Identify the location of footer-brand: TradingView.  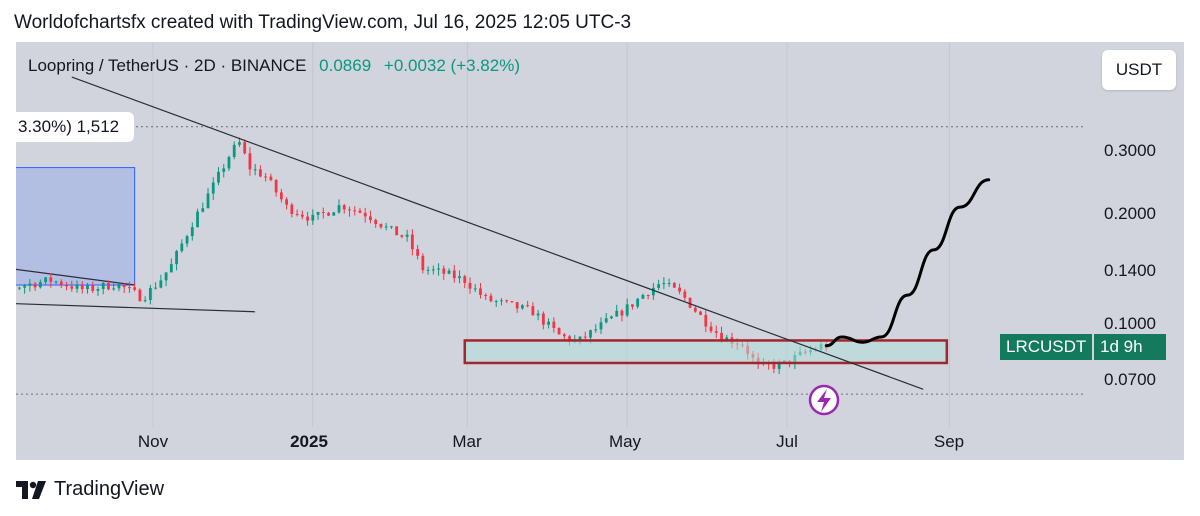
(90, 489).